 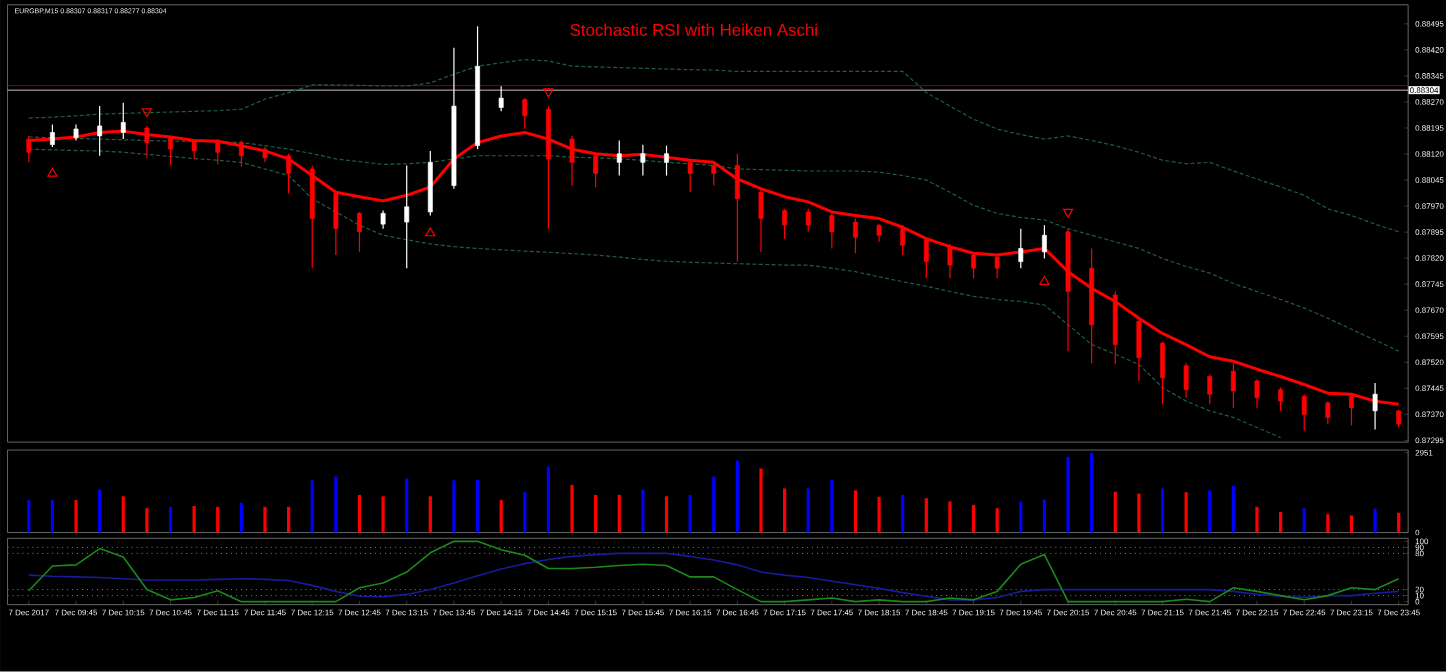 I want to click on text: Stochastic RSI with Heiken Aschi, so click(x=693, y=30).